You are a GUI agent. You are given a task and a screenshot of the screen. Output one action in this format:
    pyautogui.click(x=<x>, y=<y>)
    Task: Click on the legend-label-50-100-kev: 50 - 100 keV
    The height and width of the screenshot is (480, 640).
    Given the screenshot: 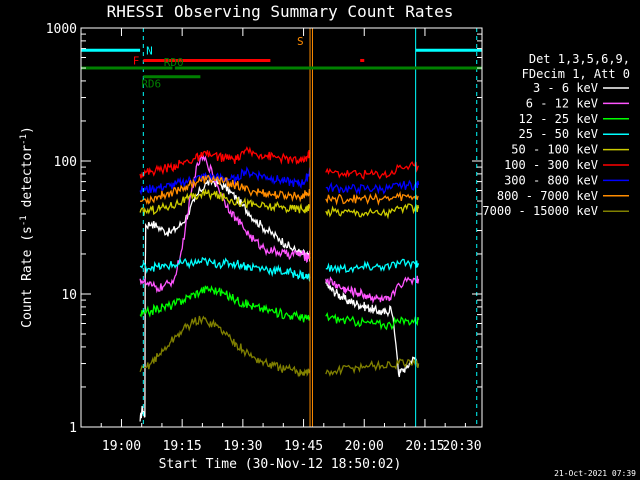 What is the action you would take?
    pyautogui.click(x=554, y=150)
    